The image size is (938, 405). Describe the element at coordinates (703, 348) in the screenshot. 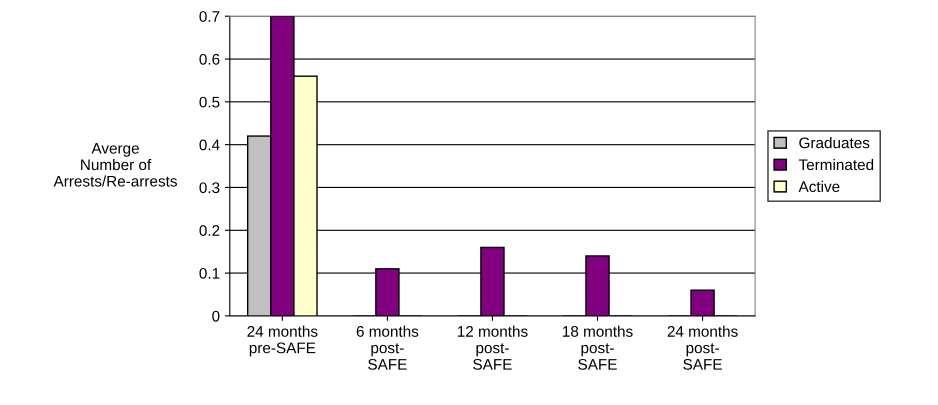

I see `x-tick-label: 24 months post- SAFE` at that location.